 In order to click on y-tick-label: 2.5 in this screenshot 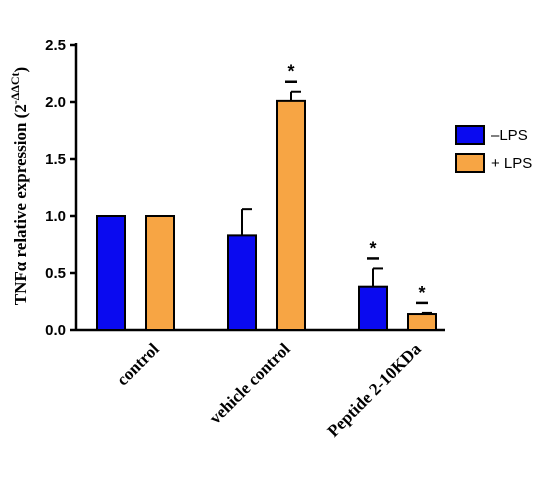, I will do `click(55, 45)`.